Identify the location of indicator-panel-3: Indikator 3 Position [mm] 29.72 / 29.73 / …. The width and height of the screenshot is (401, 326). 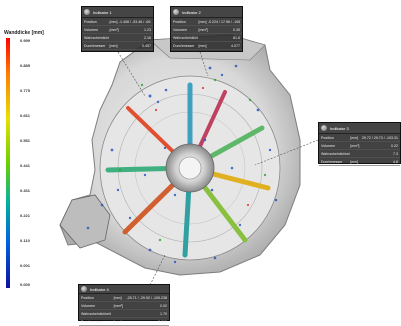
(359, 144).